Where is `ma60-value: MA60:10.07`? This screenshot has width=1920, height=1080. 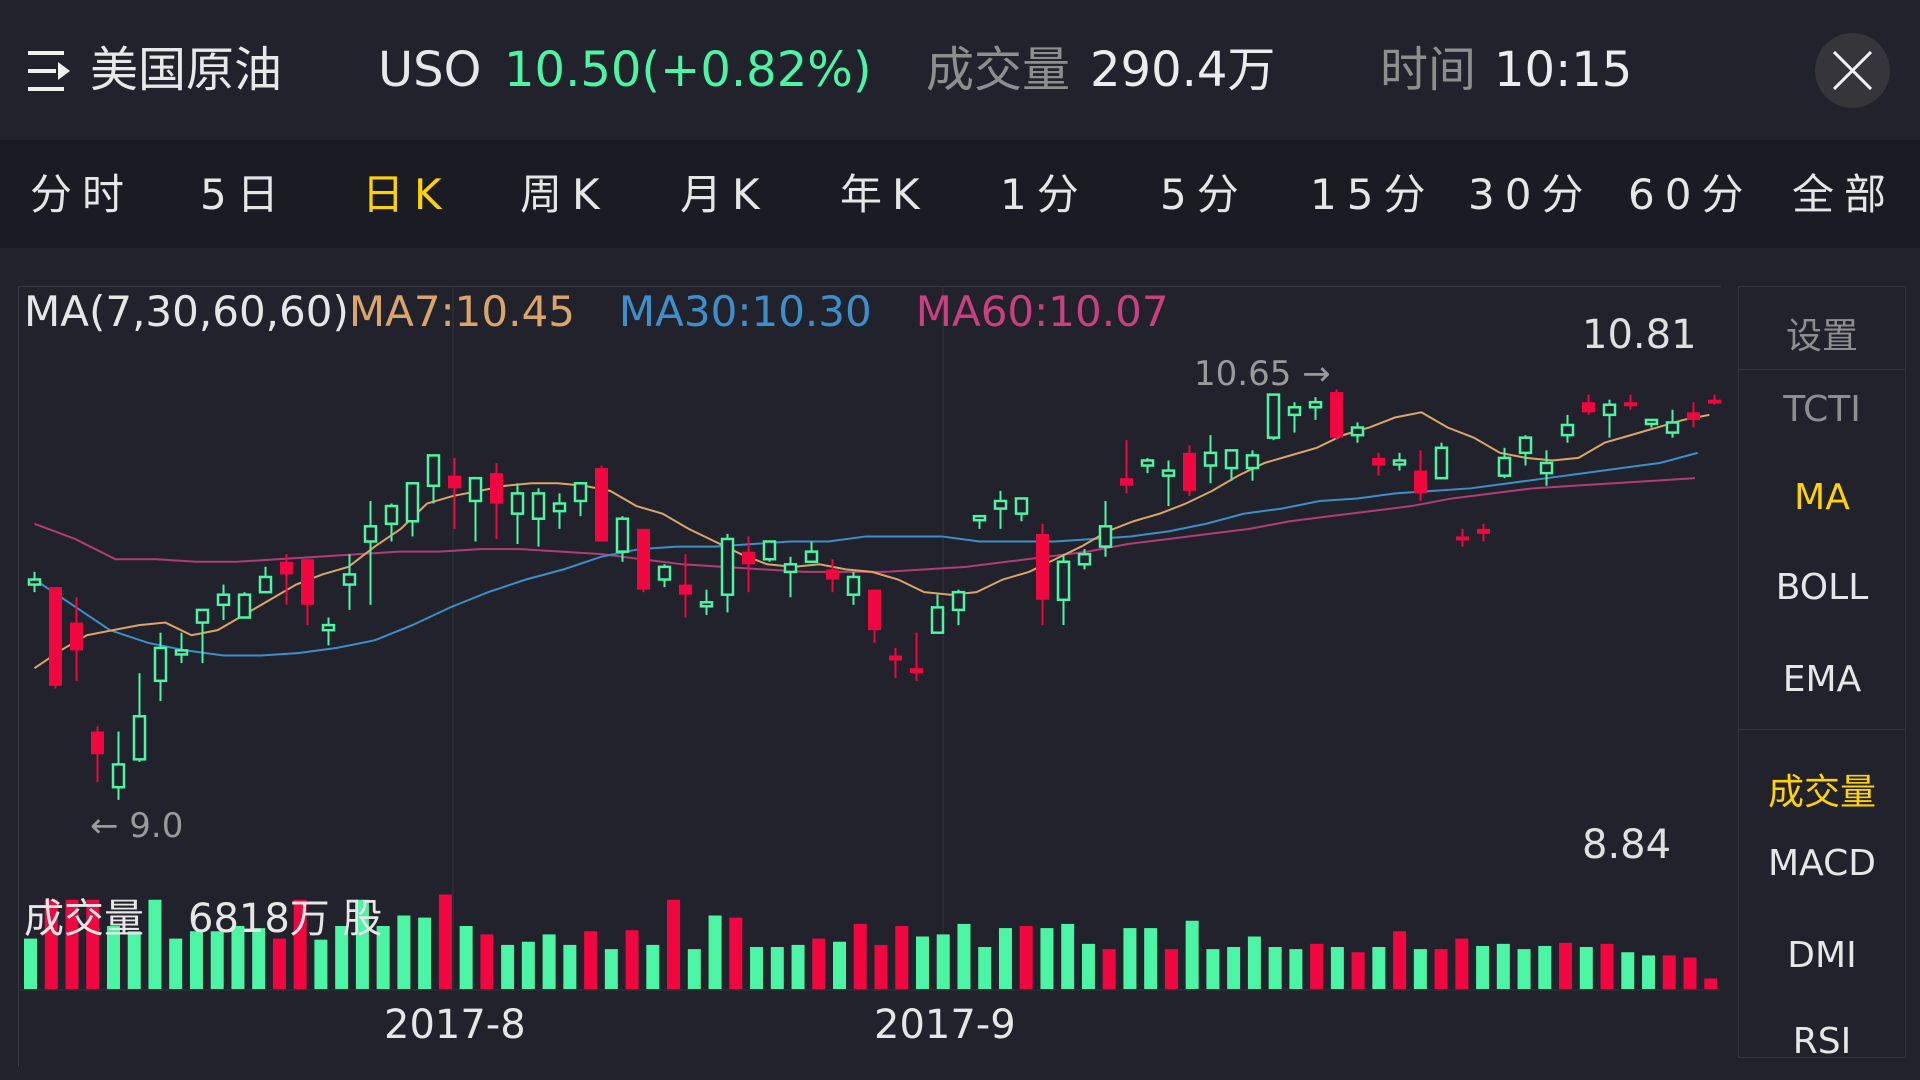
ma60-value: MA60:10.07 is located at coordinates (1042, 311).